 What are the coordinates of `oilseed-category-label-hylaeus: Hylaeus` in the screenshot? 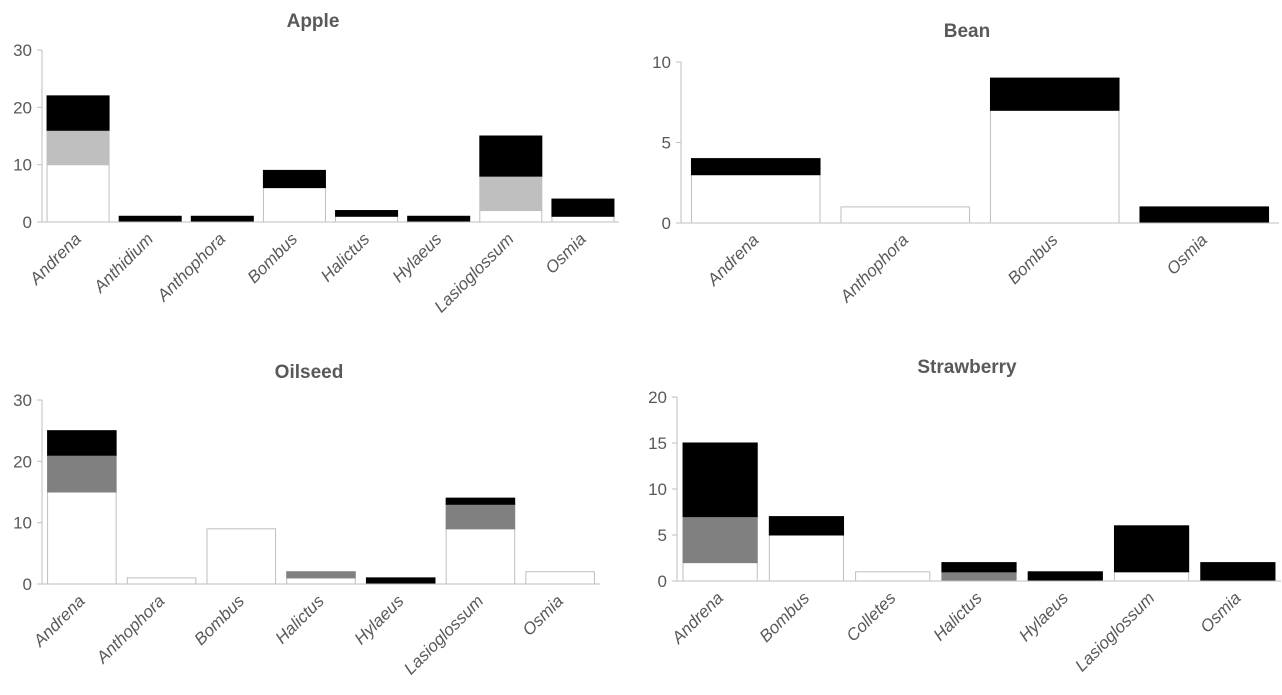 It's located at (379, 619).